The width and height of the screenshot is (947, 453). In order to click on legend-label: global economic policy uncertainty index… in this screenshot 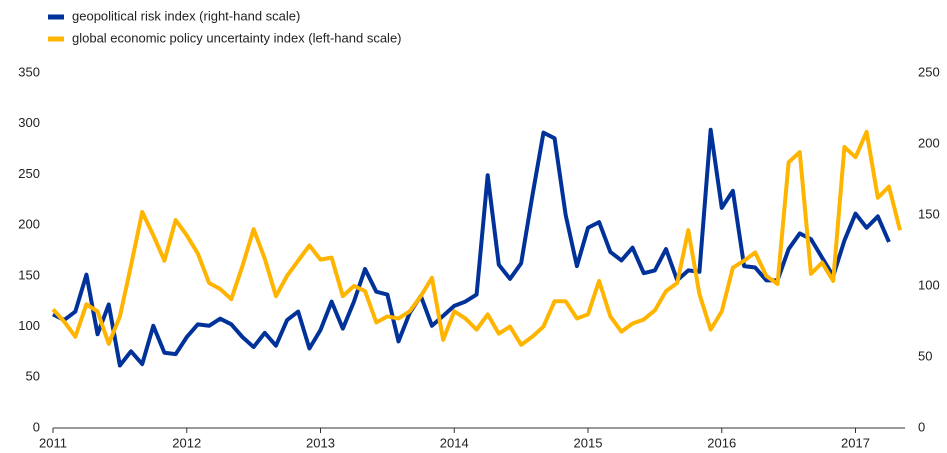, I will do `click(237, 37)`.